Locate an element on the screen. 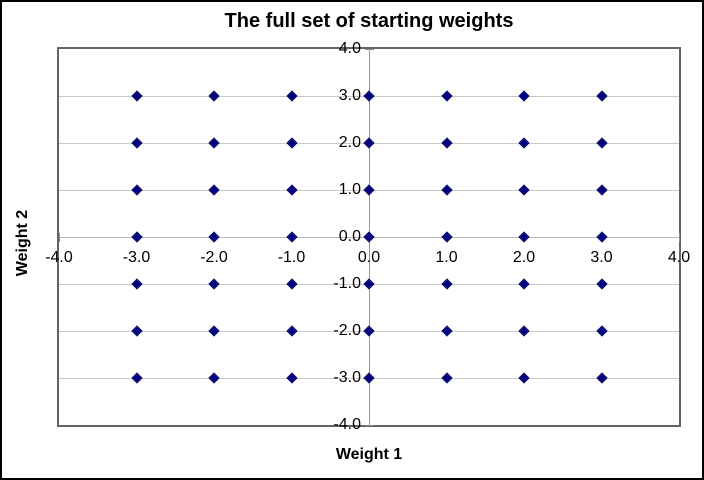 The height and width of the screenshot is (480, 704). x-tick-label: -1.0 is located at coordinates (291, 257).